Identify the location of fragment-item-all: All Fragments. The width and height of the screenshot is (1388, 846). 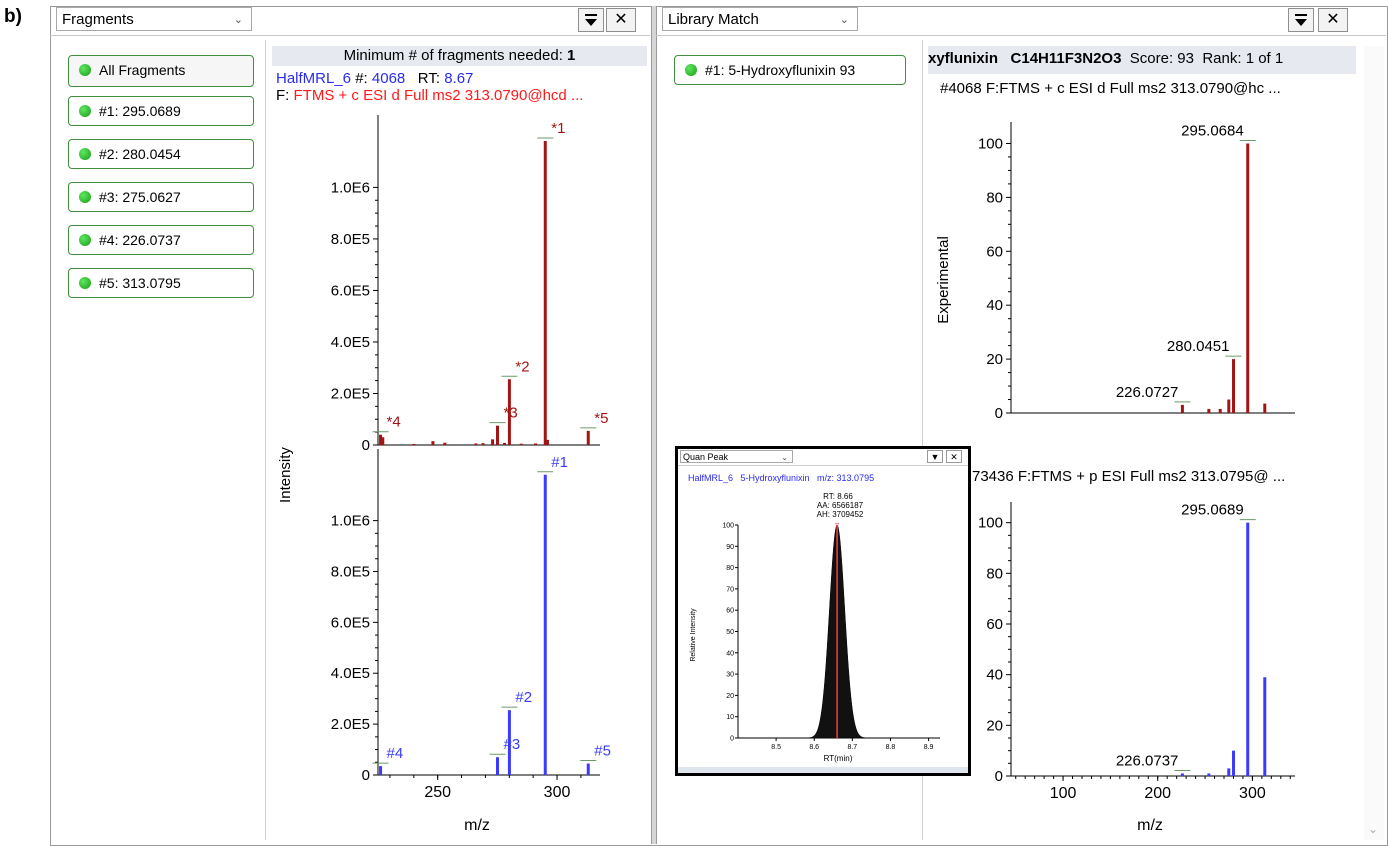
(161, 71).